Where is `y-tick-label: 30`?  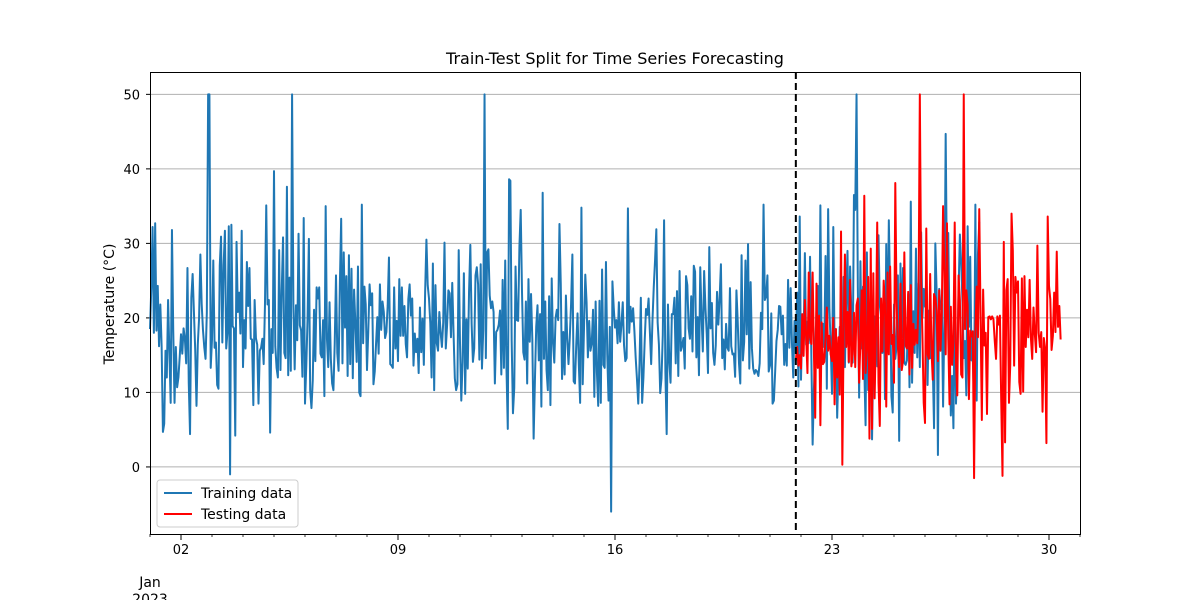 y-tick-label: 30 is located at coordinates (131, 244).